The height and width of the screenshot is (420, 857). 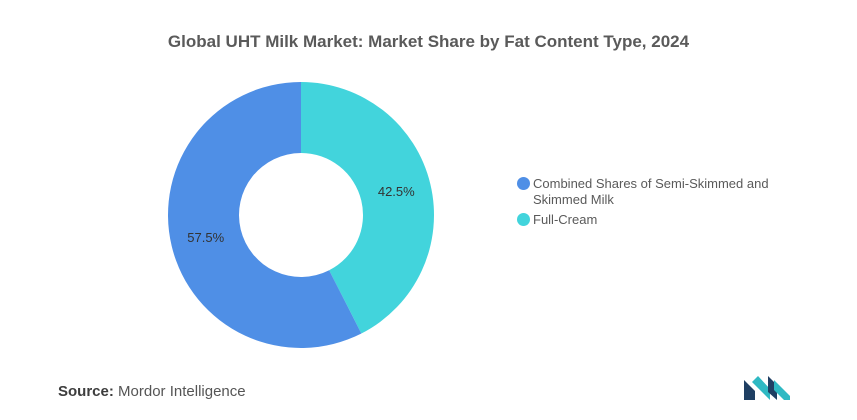 I want to click on donut-value-labels: 42.5% 57.5%, so click(x=301, y=214).